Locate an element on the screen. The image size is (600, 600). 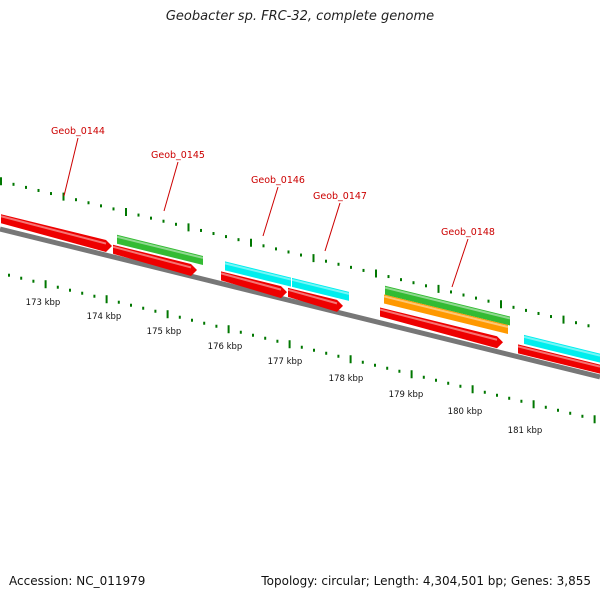
feature-geob-0146-gene-highlight is located at coordinates (258, 271).